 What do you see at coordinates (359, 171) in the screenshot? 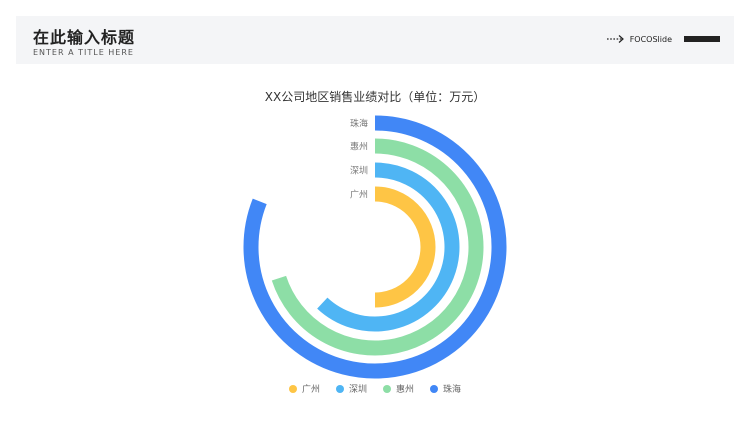
I see `category-label-深圳: 深圳` at bounding box center [359, 171].